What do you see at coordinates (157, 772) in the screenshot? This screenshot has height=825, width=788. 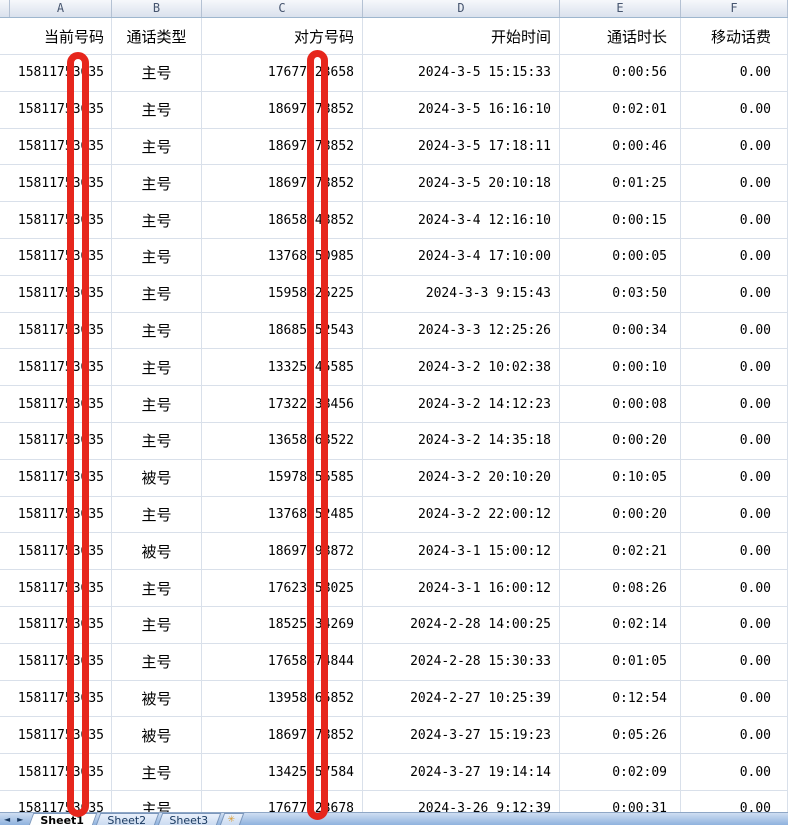 I see `cell-B21: 主号` at bounding box center [157, 772].